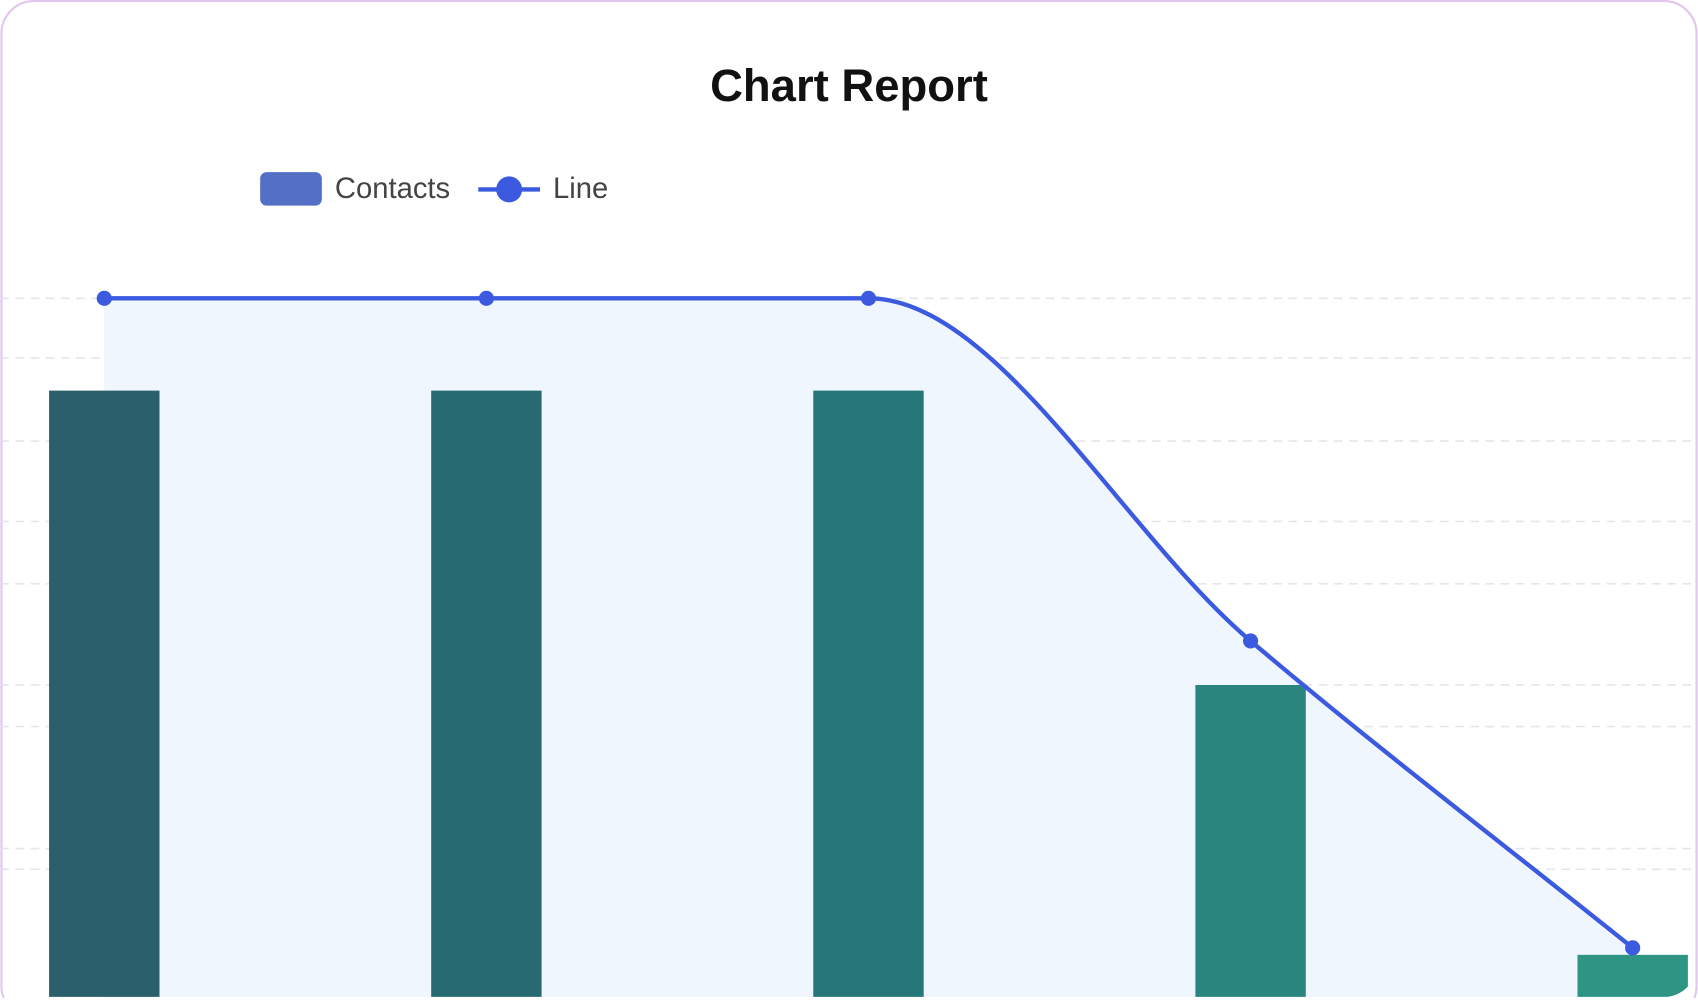 The width and height of the screenshot is (1698, 1003). What do you see at coordinates (291, 189) in the screenshot?
I see `legend-swatch` at bounding box center [291, 189].